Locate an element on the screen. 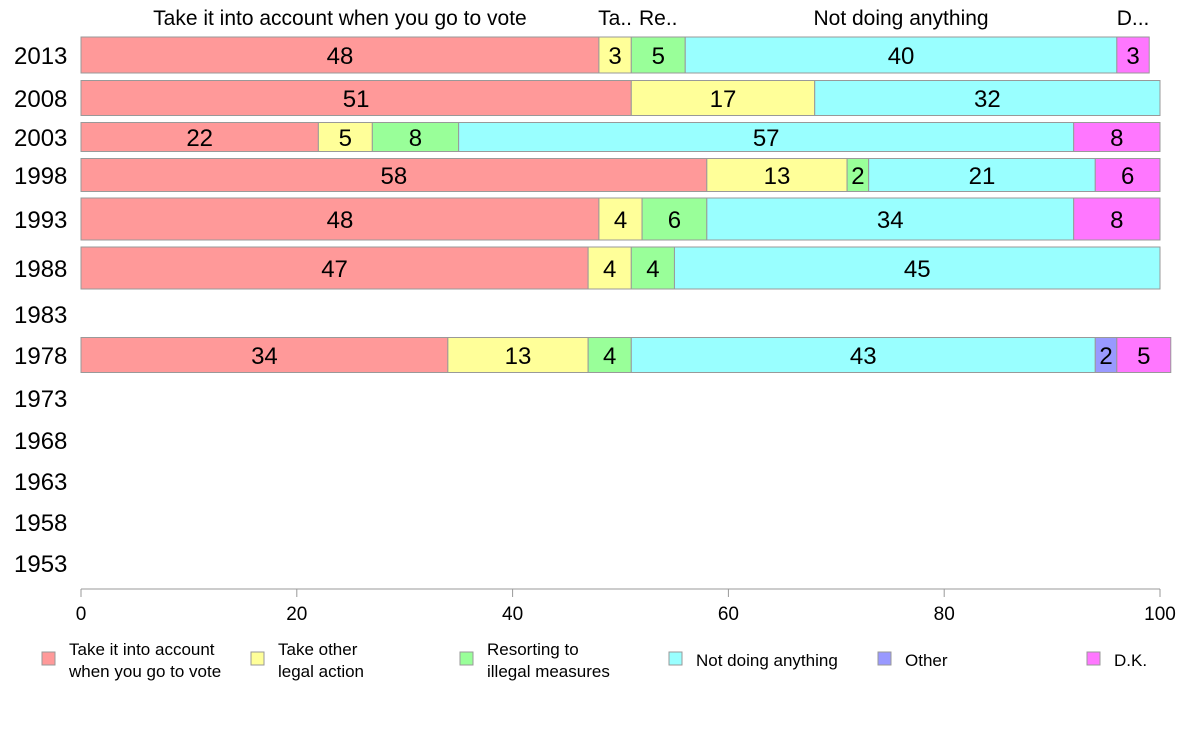  bar-value-label: 58 is located at coordinates (394, 176).